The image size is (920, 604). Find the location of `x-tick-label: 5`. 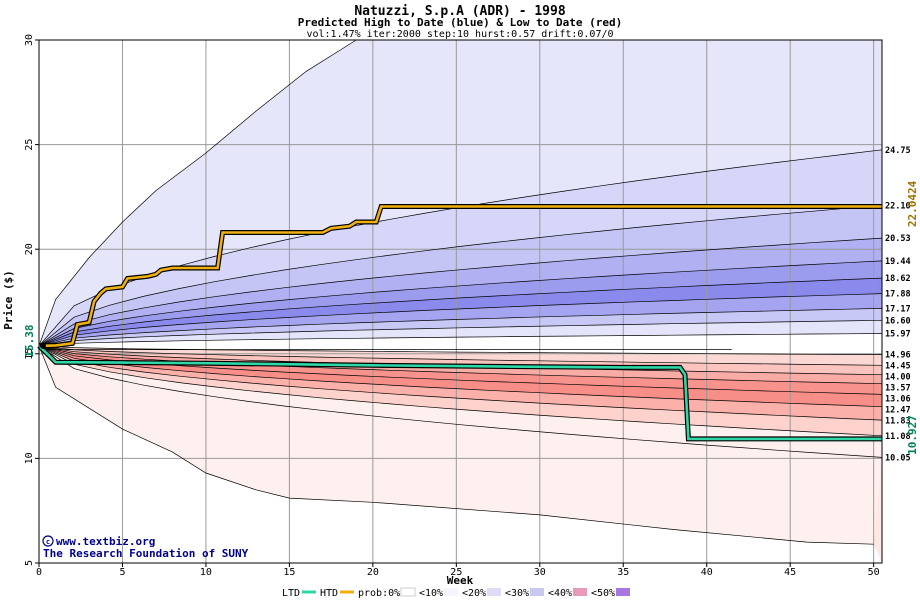

x-tick-label: 5 is located at coordinates (122, 572).